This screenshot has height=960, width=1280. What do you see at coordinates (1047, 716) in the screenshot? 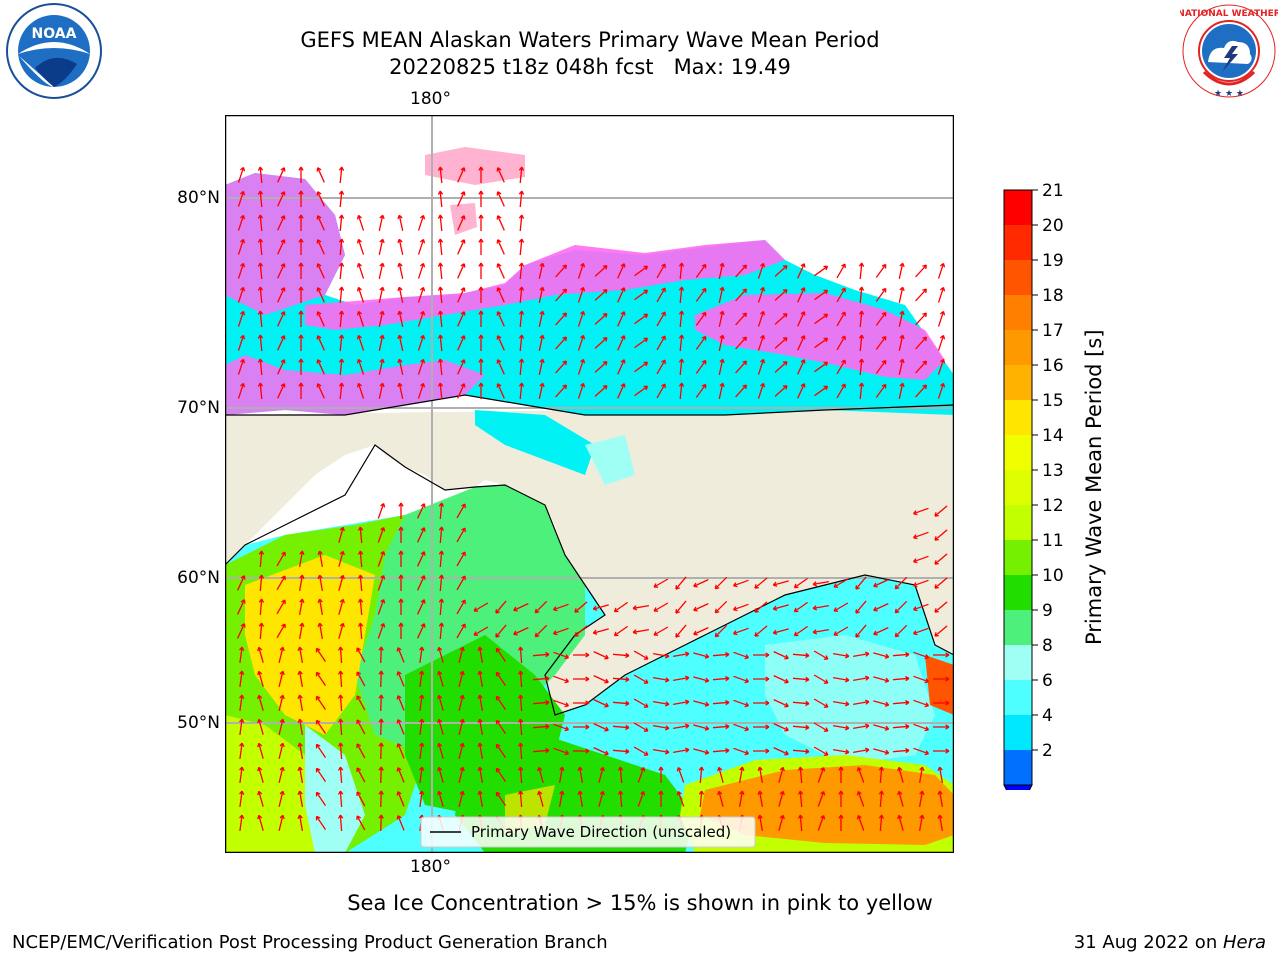
I see `colorbar-tick-label: 4` at bounding box center [1047, 716].